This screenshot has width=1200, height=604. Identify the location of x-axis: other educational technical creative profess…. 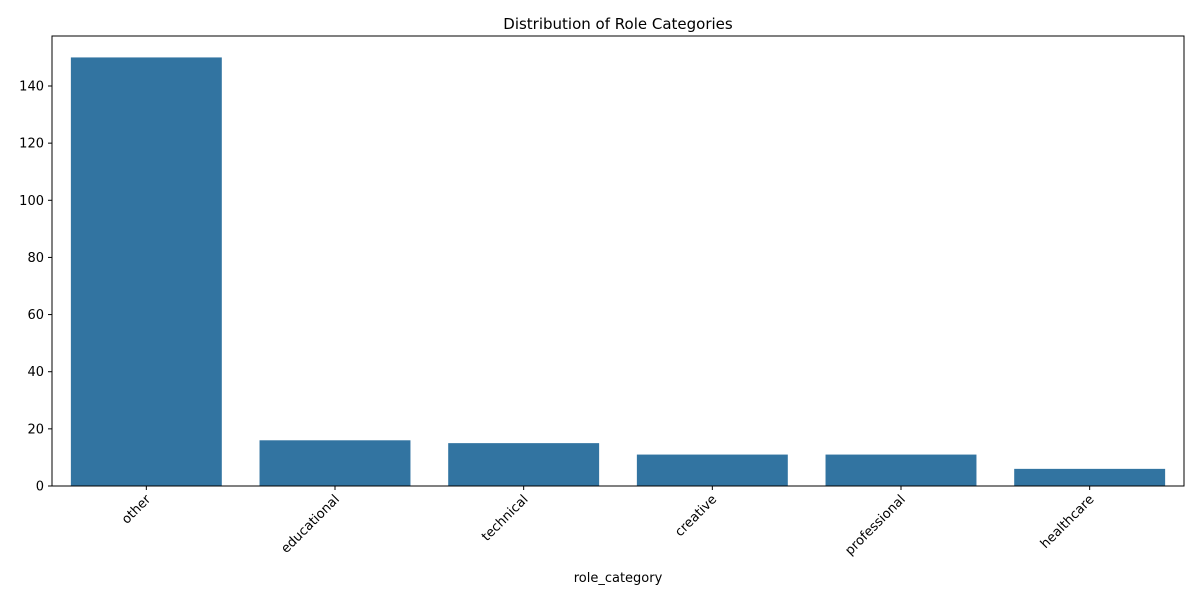
(608, 522).